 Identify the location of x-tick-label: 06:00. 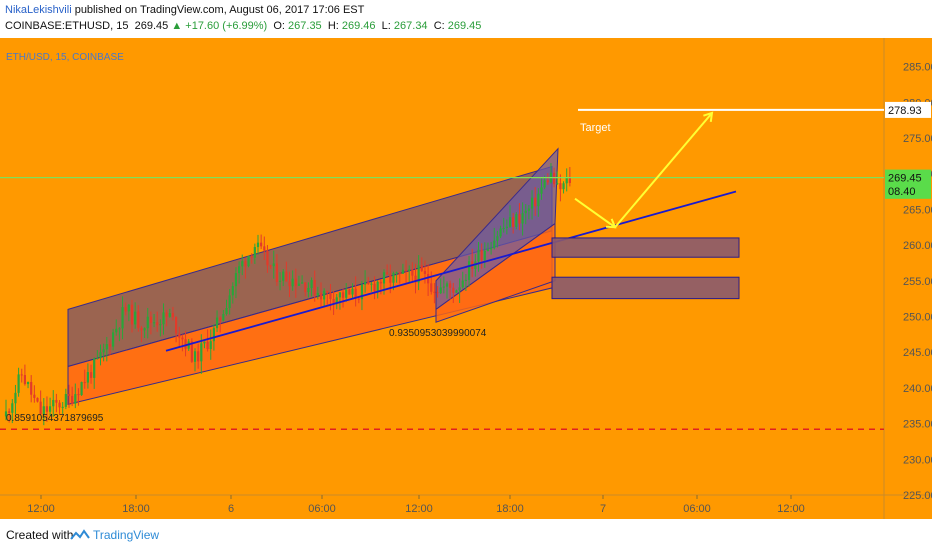
(322, 509).